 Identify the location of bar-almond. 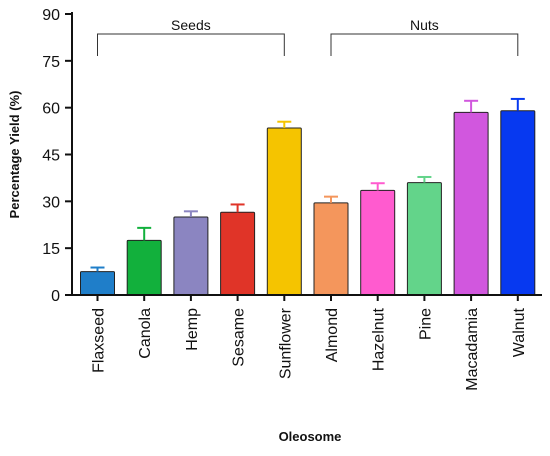
(331, 249).